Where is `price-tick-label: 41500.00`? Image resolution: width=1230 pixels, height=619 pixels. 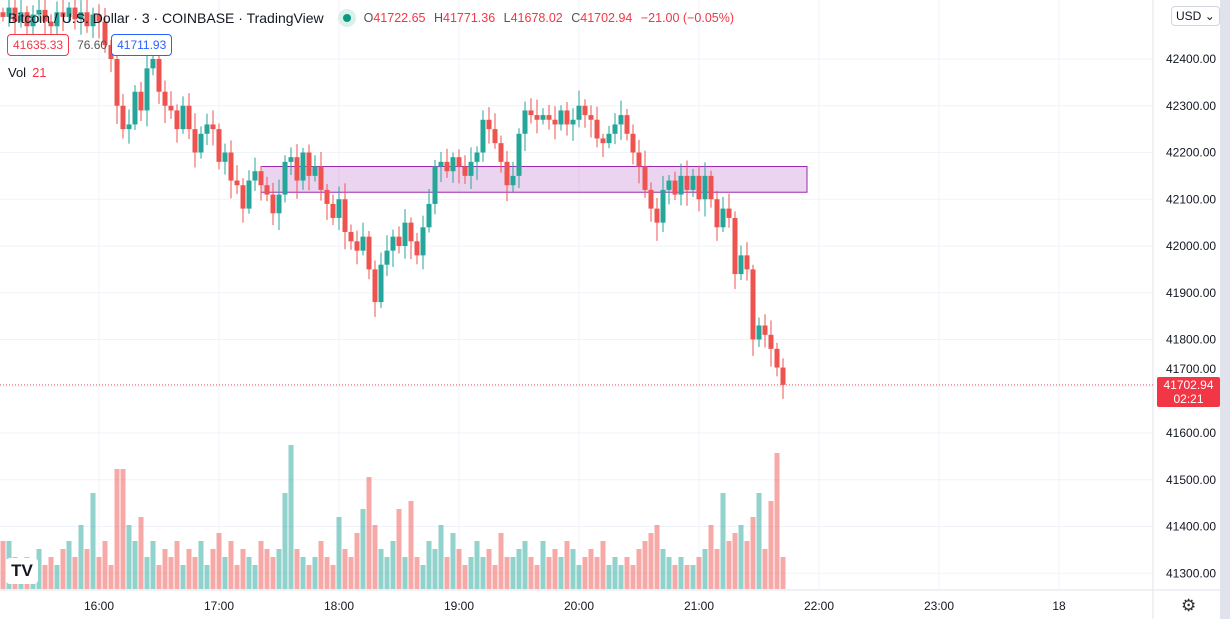 price-tick-label: 41500.00 is located at coordinates (1191, 480).